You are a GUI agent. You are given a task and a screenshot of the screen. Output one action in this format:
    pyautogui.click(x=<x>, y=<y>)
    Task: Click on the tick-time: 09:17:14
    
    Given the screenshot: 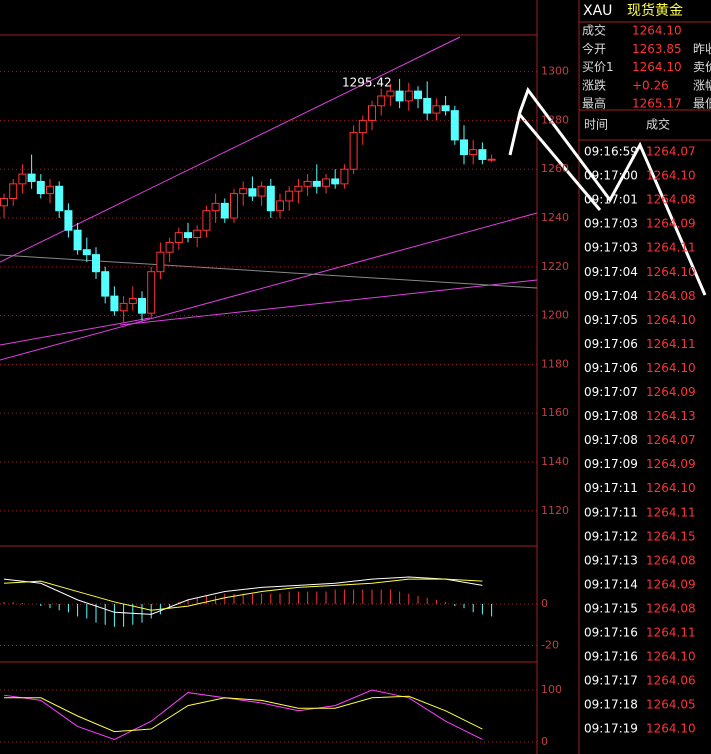 What is the action you would take?
    pyautogui.click(x=611, y=584)
    